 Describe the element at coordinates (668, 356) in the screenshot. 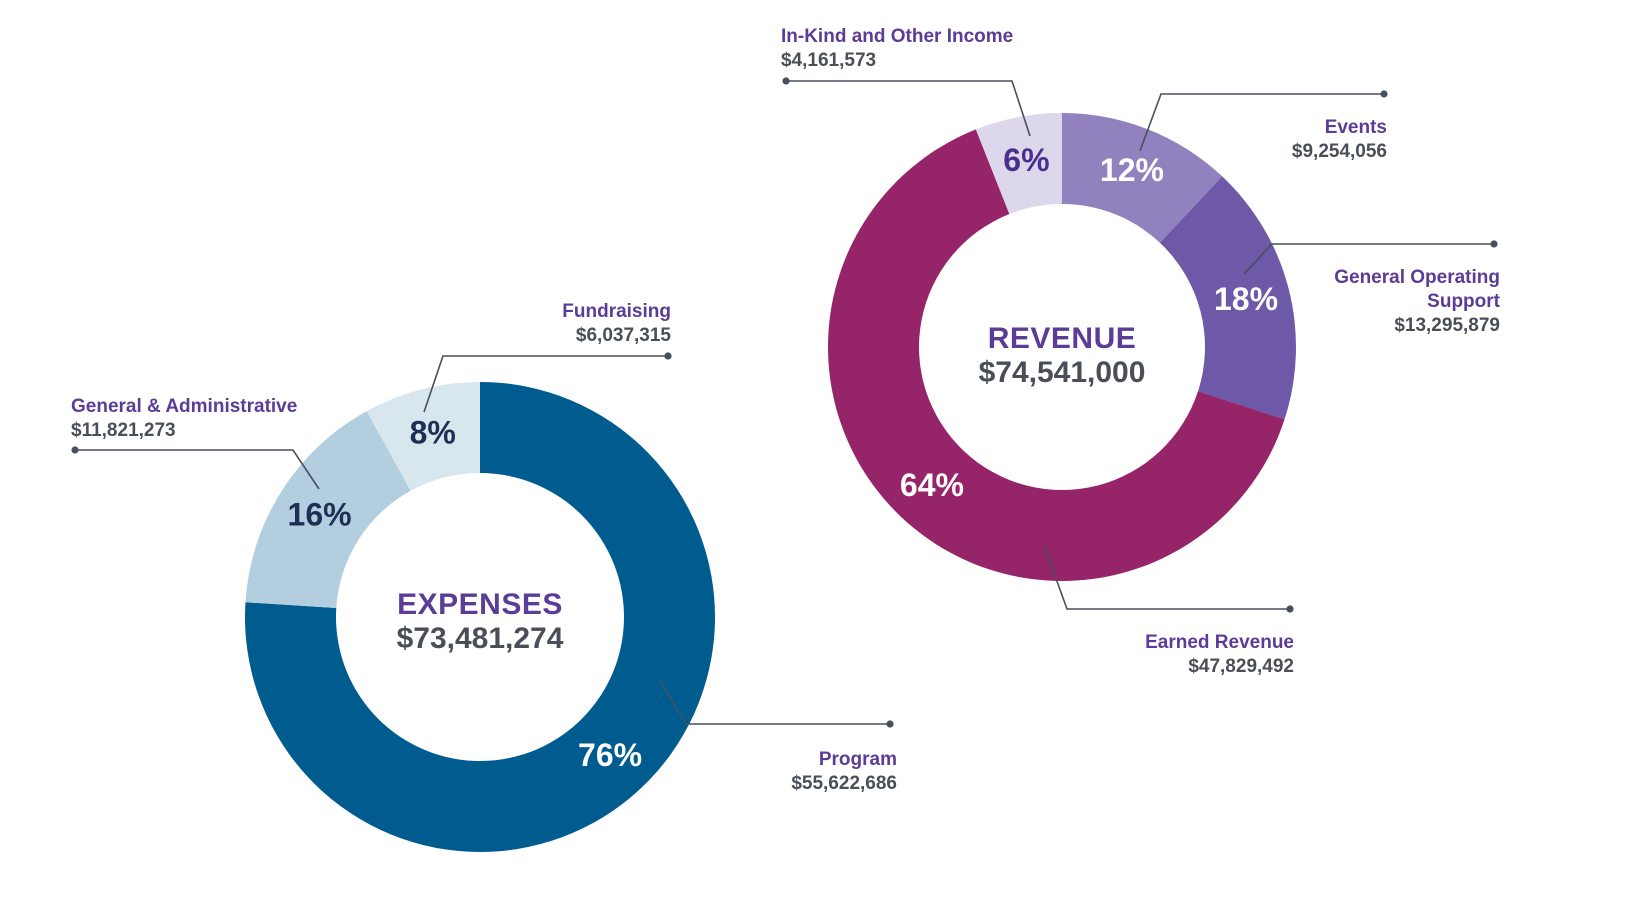

I see `expenses-leader-dot-fundraising` at that location.